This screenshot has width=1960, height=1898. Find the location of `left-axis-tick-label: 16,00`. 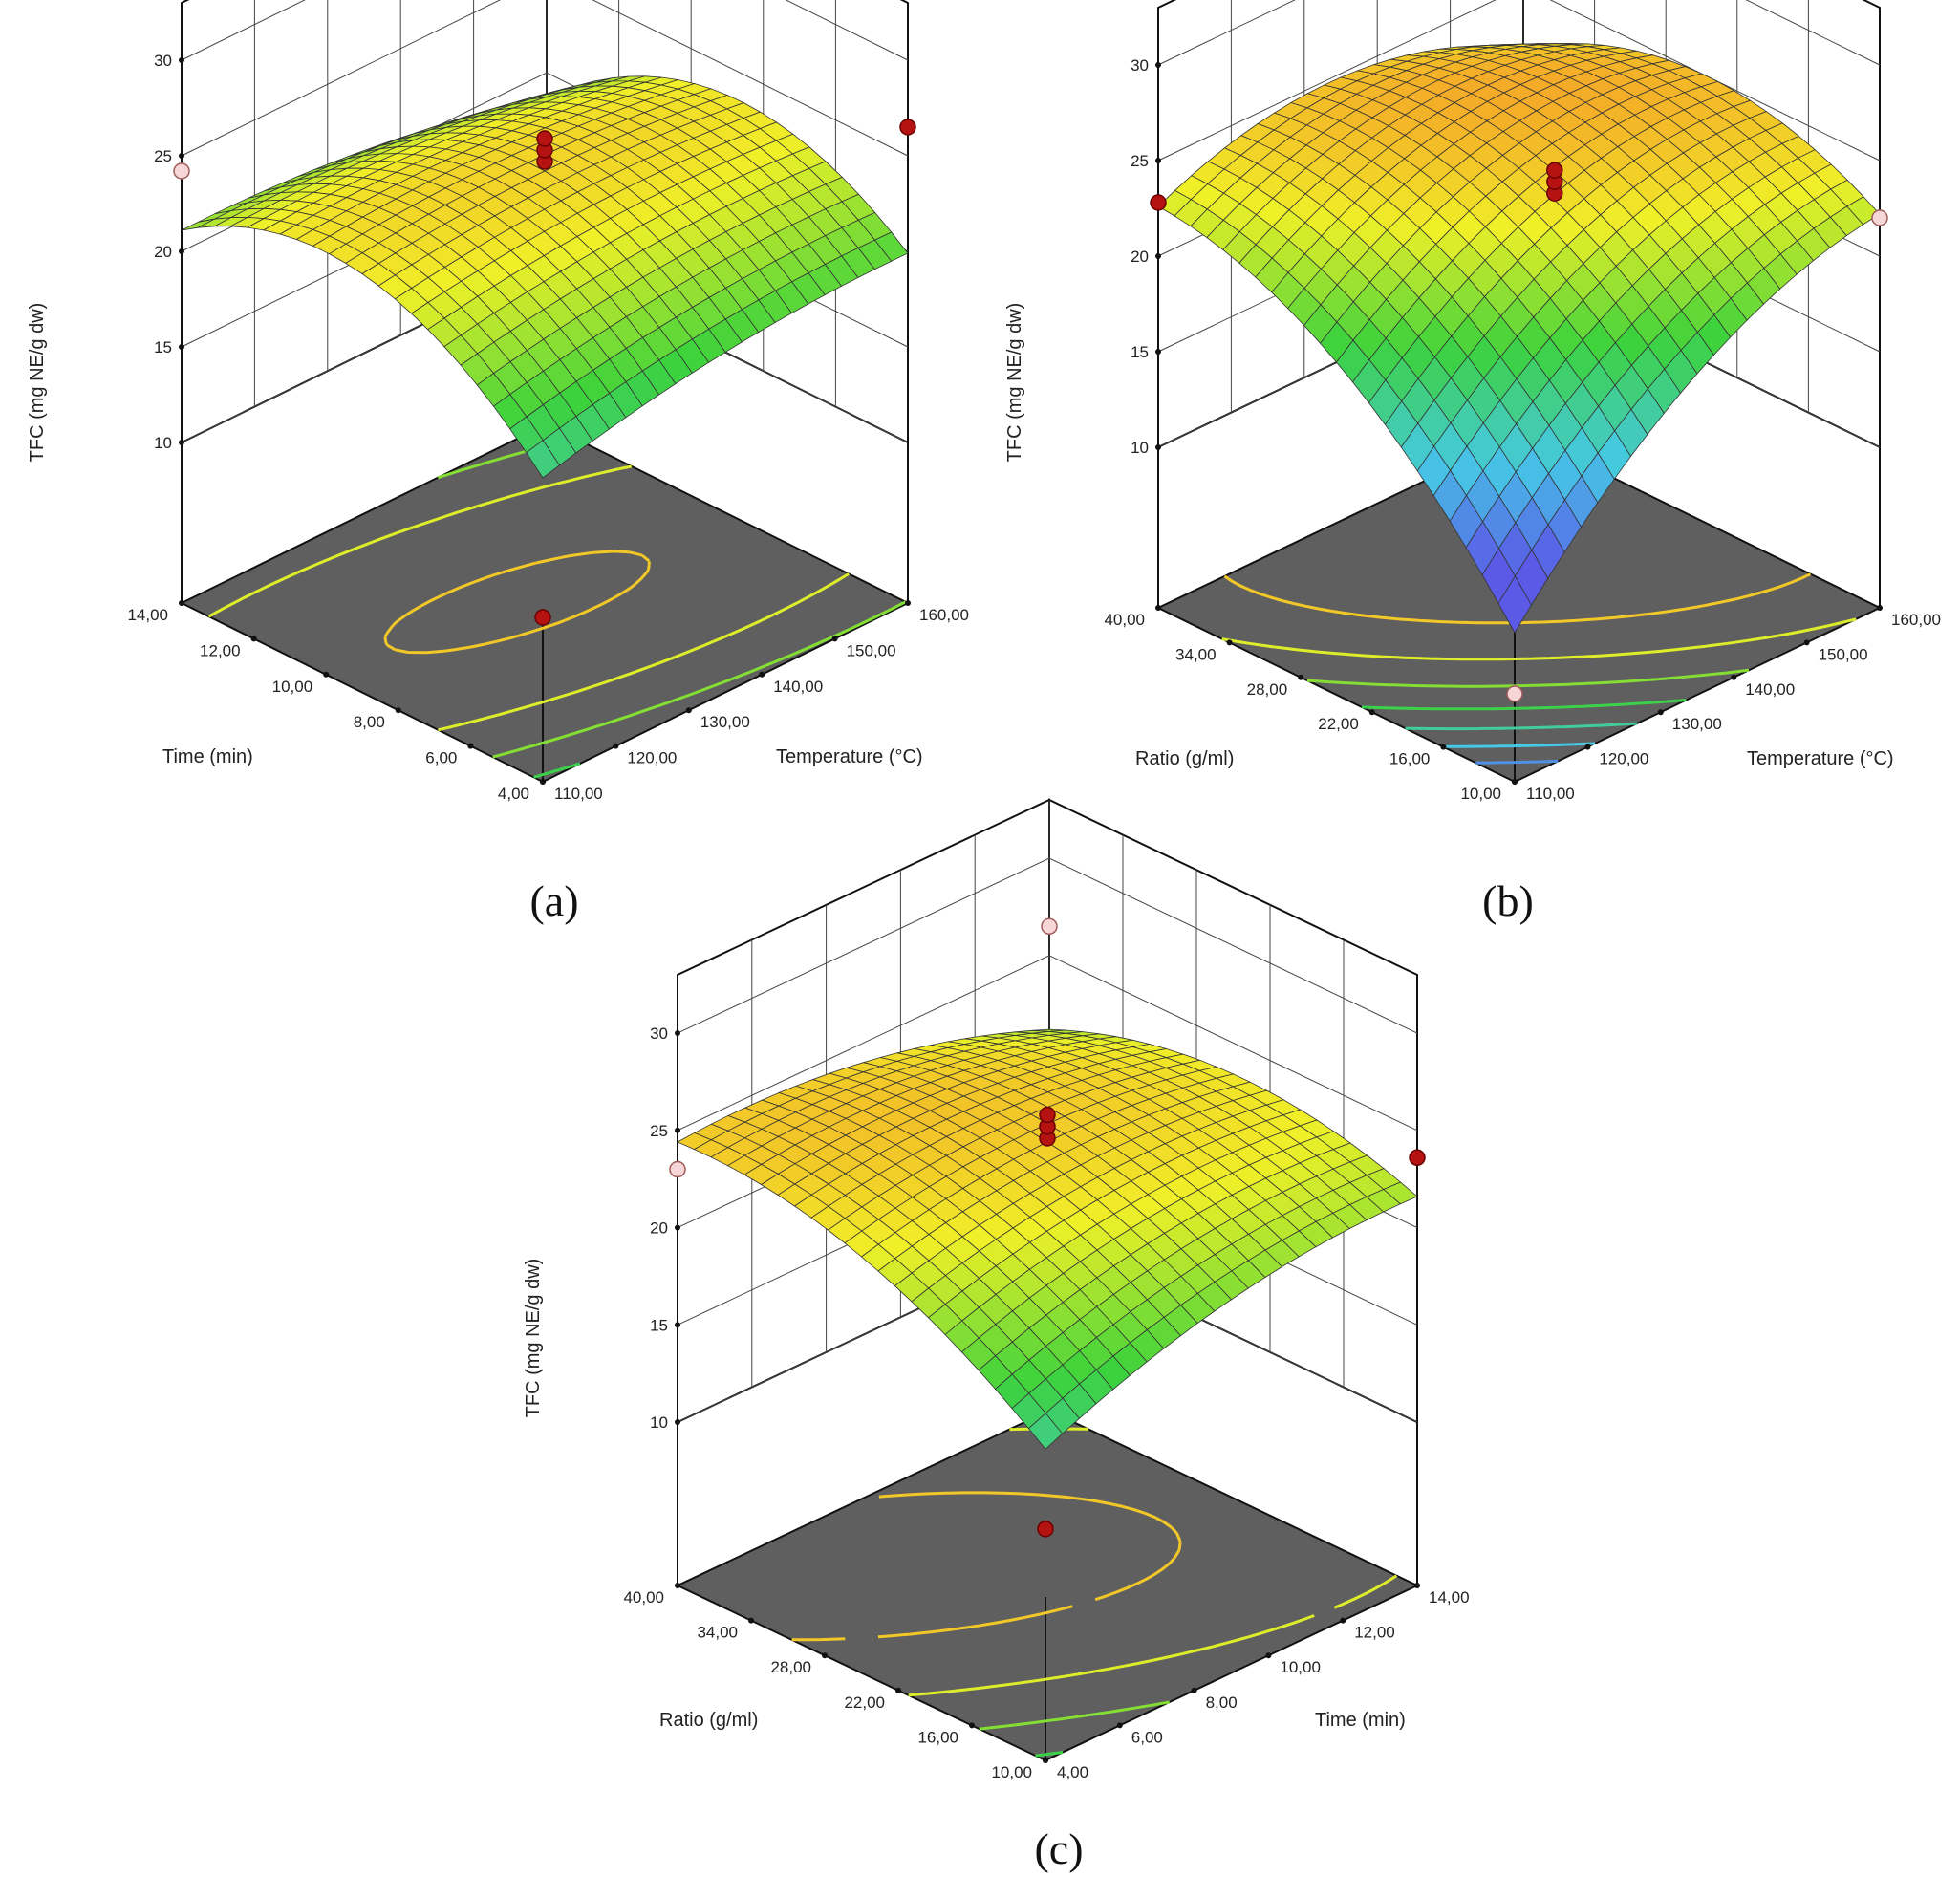

left-axis-tick-label: 16,00 is located at coordinates (1410, 759).